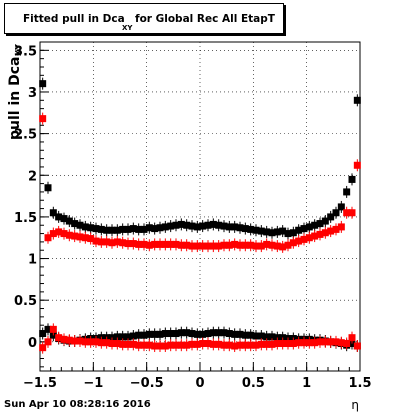 The height and width of the screenshot is (414, 400). I want to click on y-tick-label: 3.5, so click(25, 51).